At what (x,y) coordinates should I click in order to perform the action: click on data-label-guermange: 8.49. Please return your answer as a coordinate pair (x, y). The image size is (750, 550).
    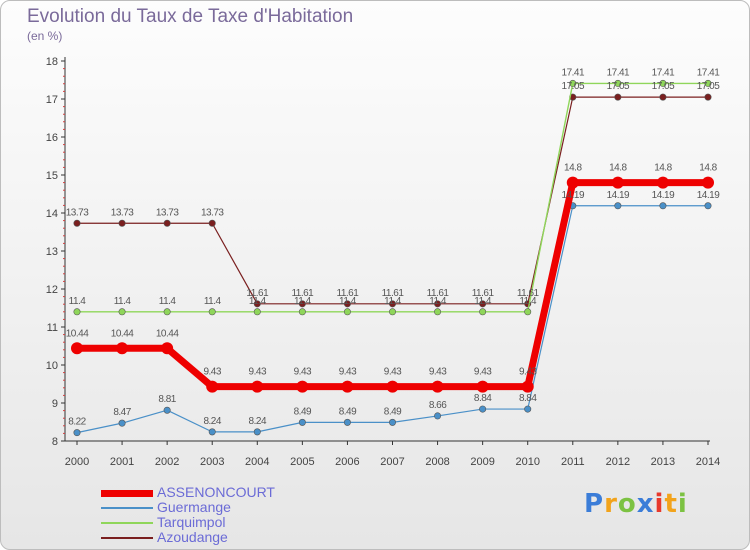
    Looking at the image, I should click on (393, 411).